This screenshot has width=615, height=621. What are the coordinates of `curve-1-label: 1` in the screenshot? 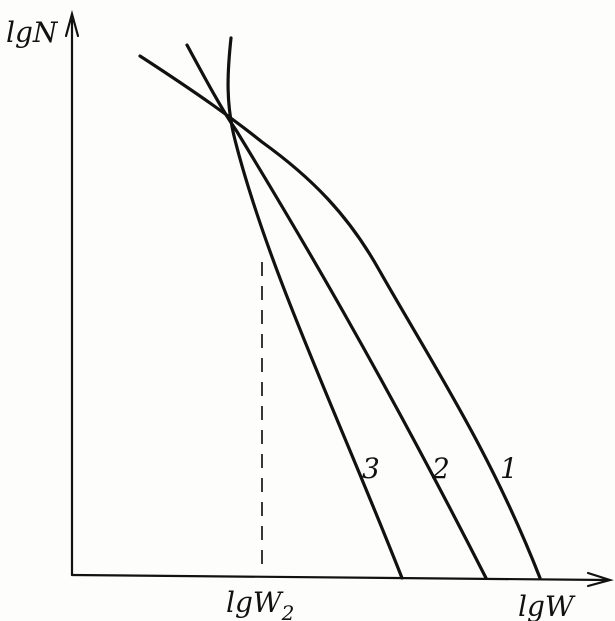 It's located at (509, 468).